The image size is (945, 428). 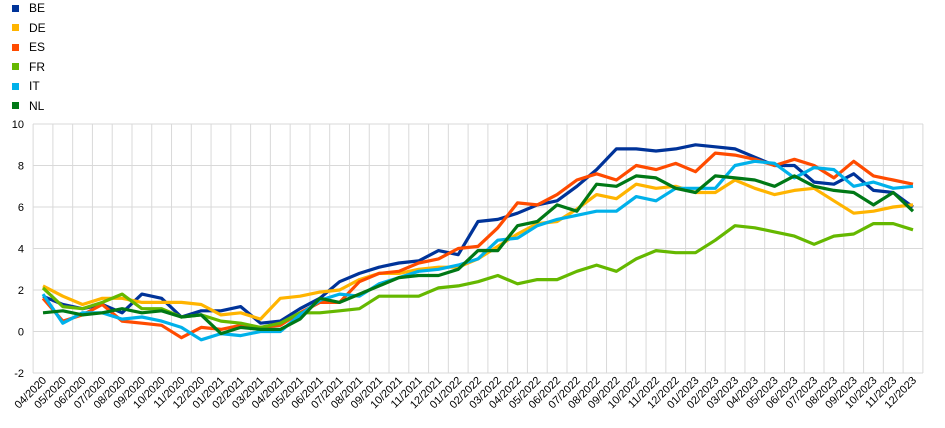 What do you see at coordinates (27, 28) in the screenshot?
I see `legend-item-de: DE` at bounding box center [27, 28].